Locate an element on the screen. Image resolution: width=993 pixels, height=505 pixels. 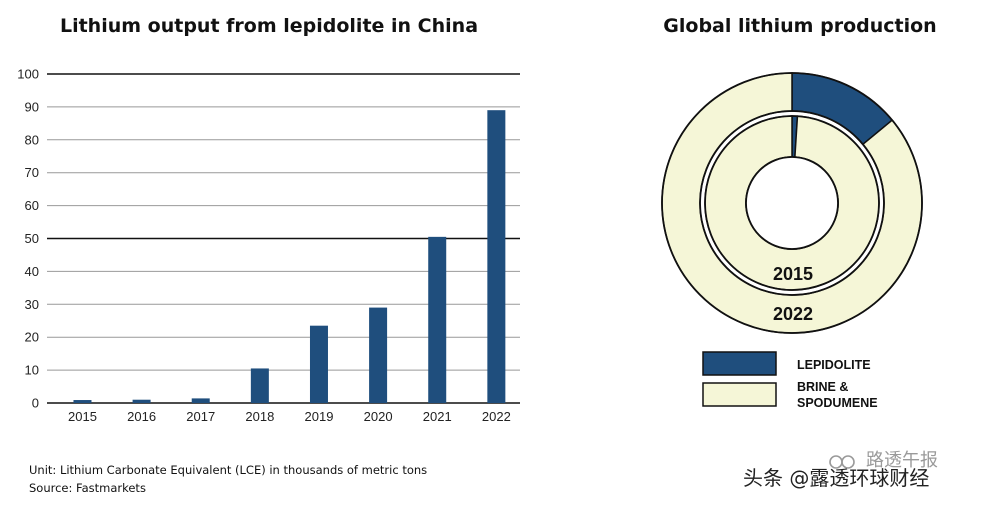
donut-chart-title: Global lithium production is located at coordinates (799, 26).